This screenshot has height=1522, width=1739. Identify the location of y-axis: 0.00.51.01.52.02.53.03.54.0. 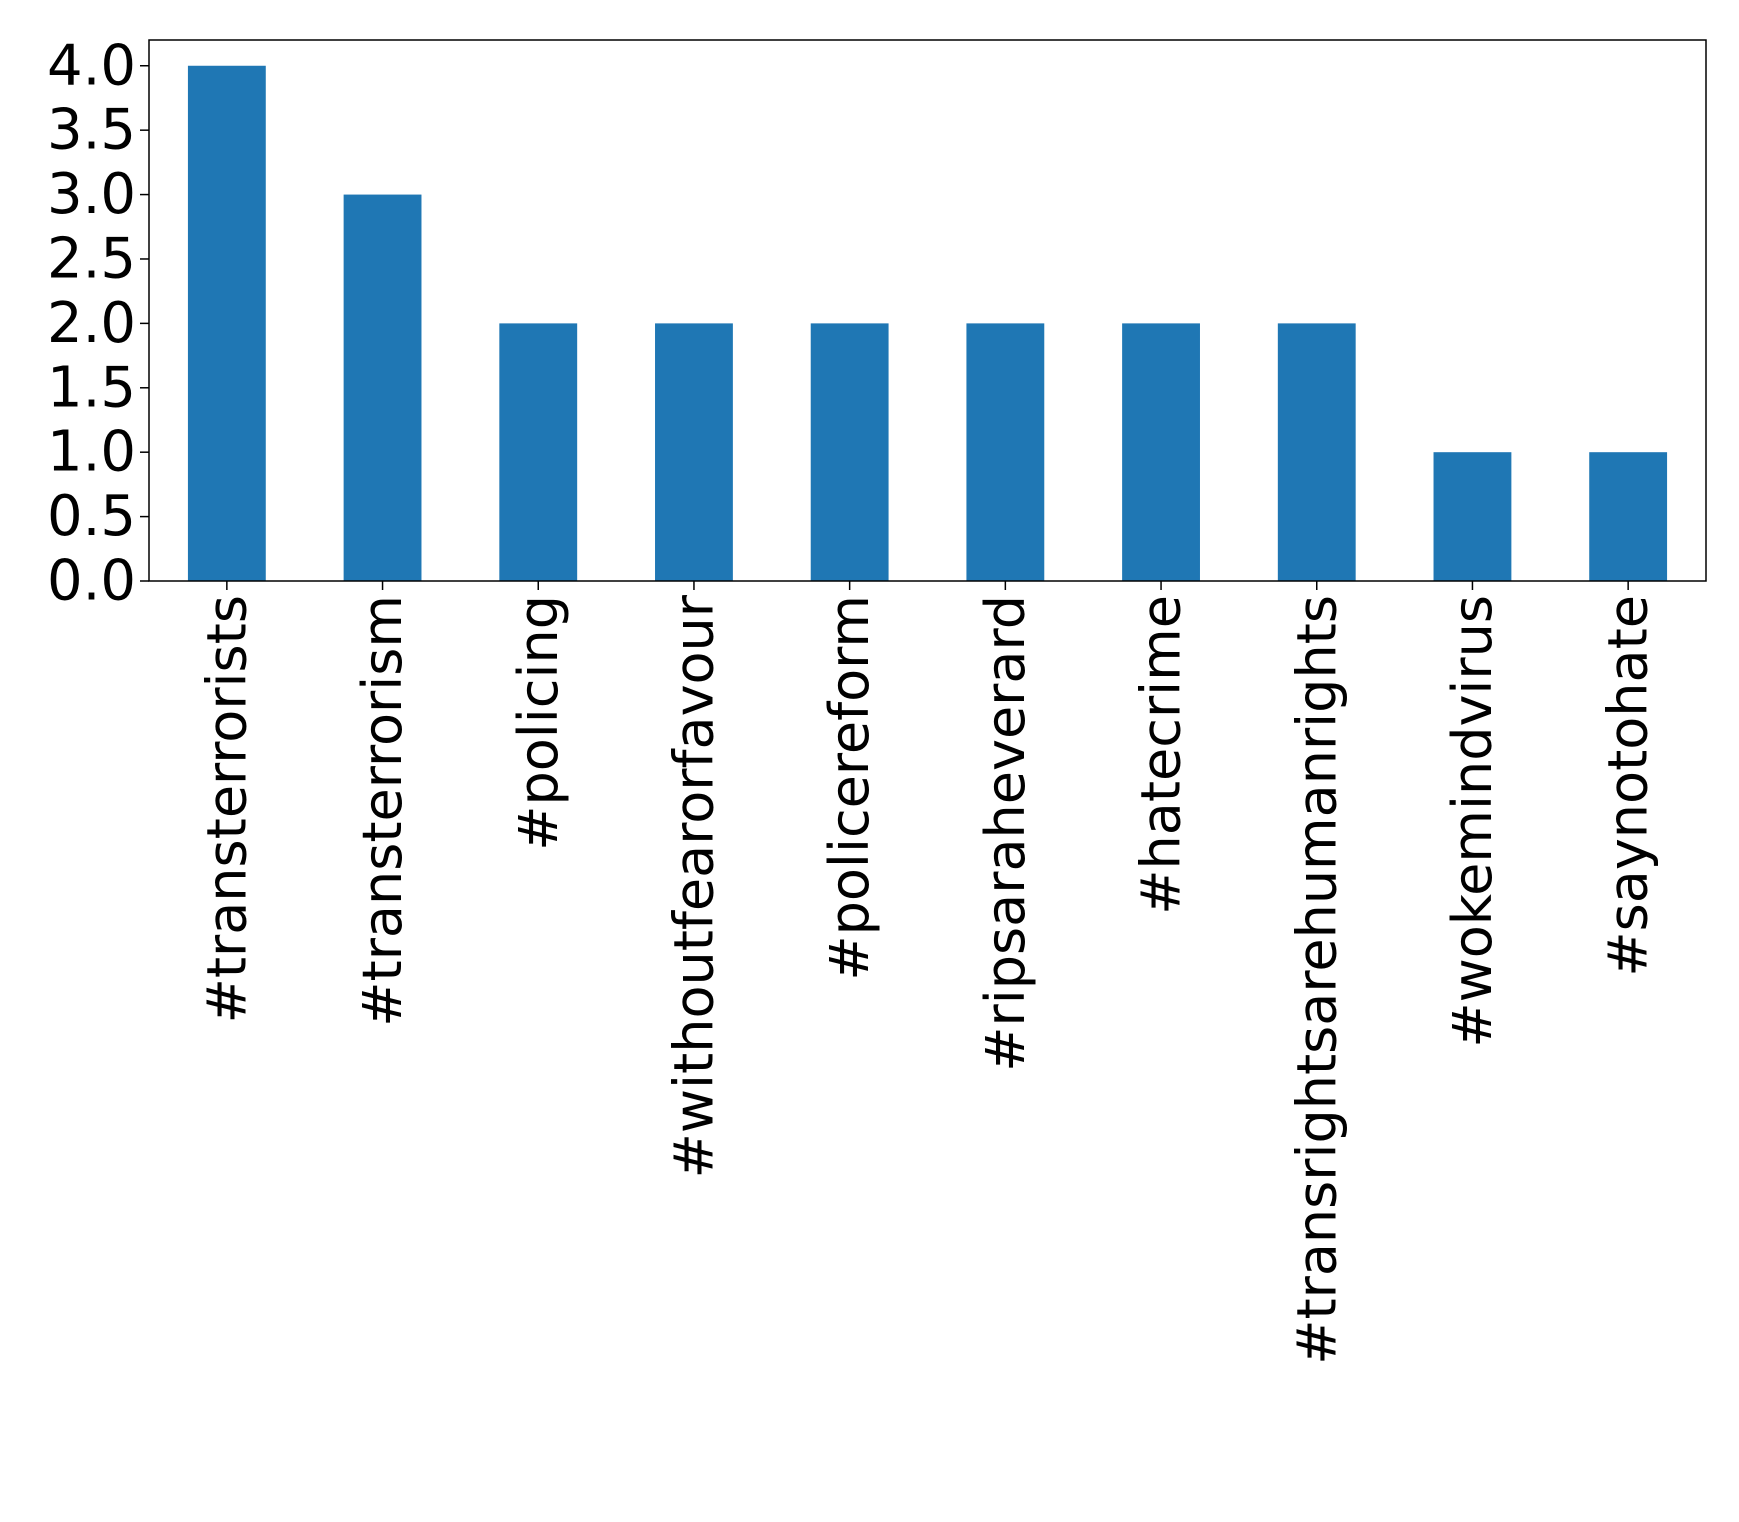
(98, 323).